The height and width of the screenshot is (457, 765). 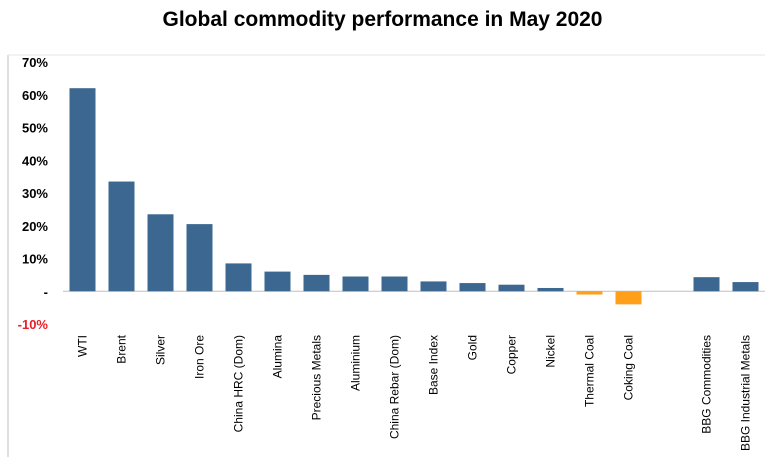 I want to click on x-tick-label: Precious Metals, so click(x=317, y=377).